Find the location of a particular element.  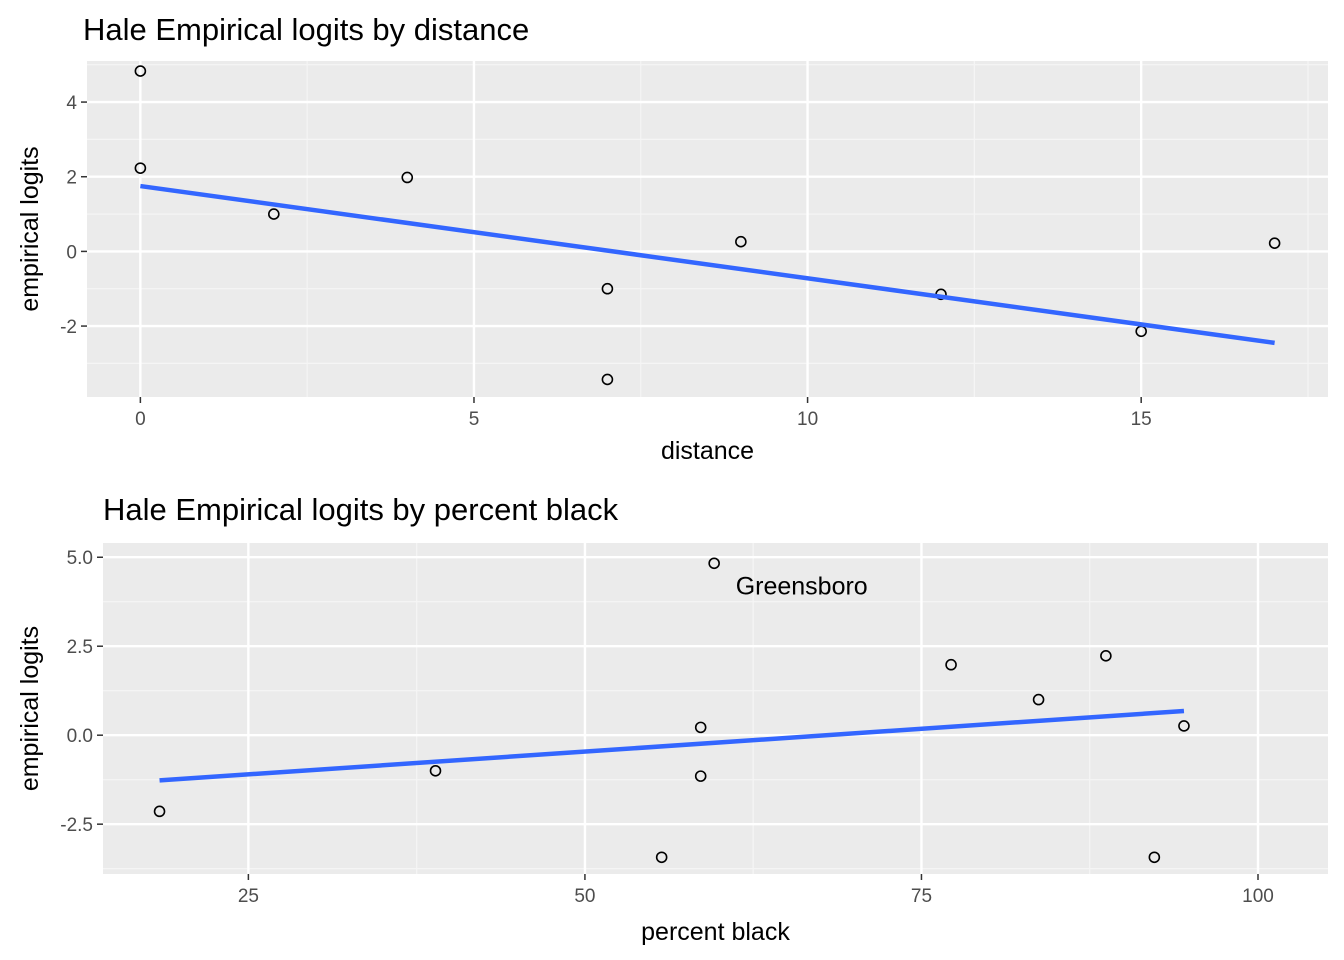

y-tick-label: 2.5 is located at coordinates (80, 647).